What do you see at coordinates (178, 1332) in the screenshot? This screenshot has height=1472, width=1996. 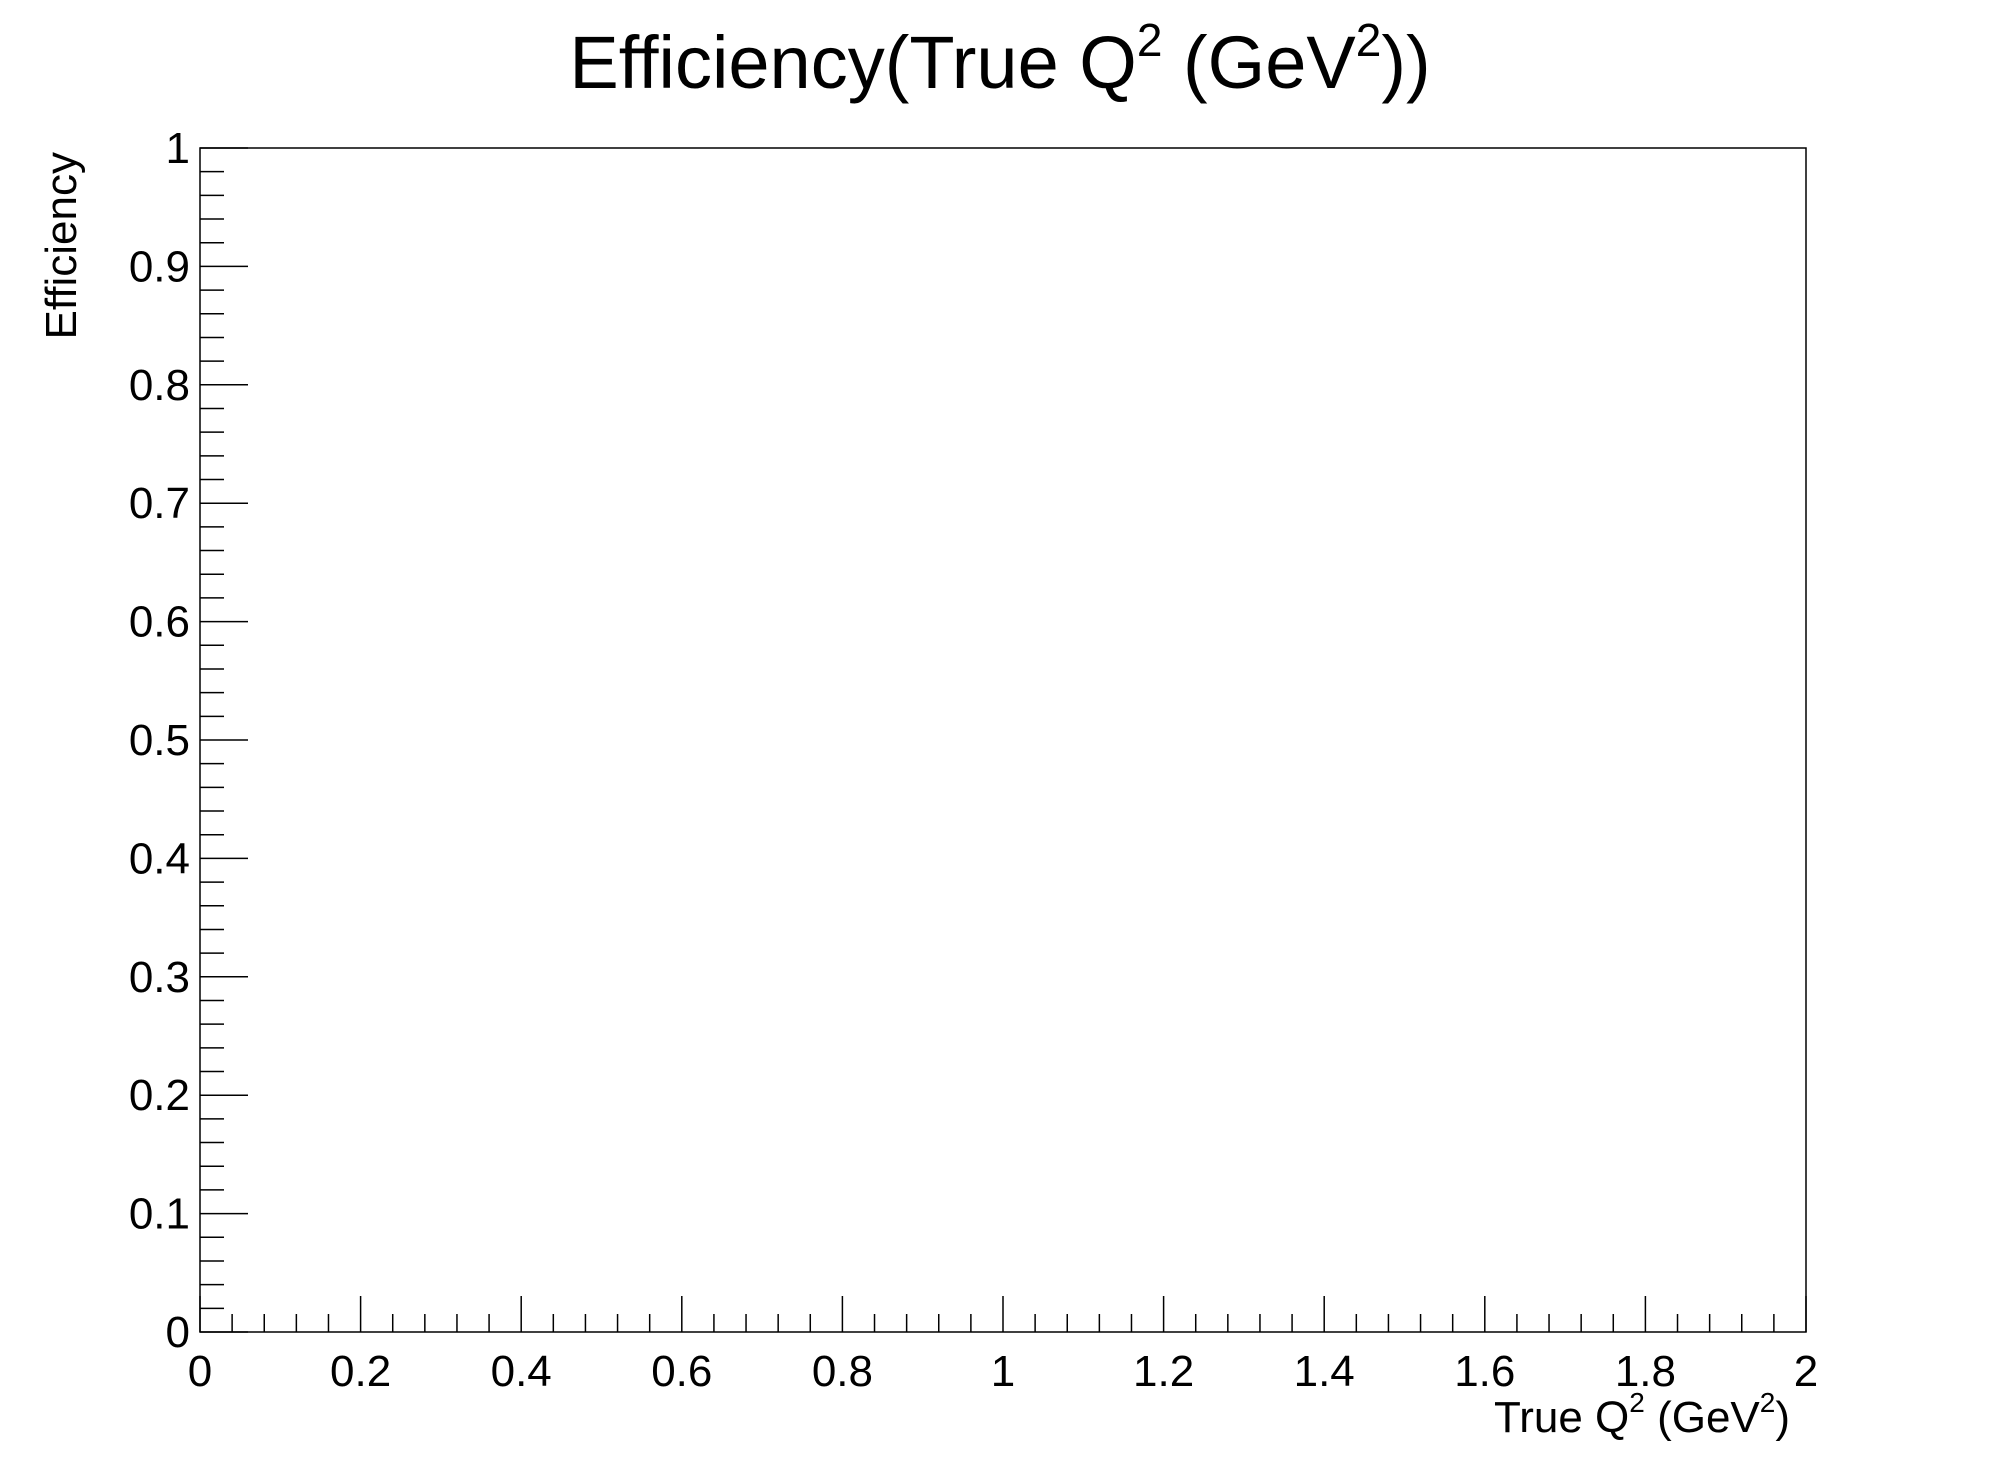 I see `y-tick-label: 0` at bounding box center [178, 1332].